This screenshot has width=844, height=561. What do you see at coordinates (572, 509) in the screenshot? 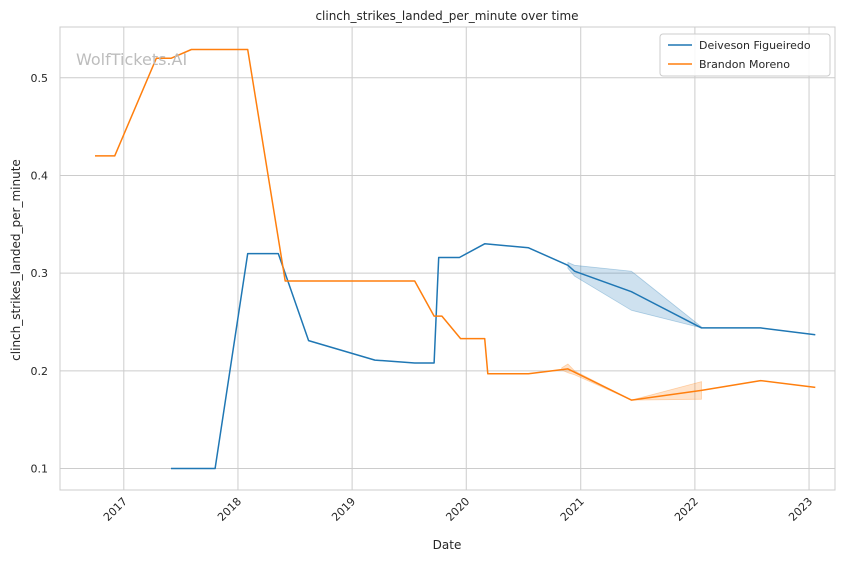
I see `x-tick-label: 2021` at bounding box center [572, 509].